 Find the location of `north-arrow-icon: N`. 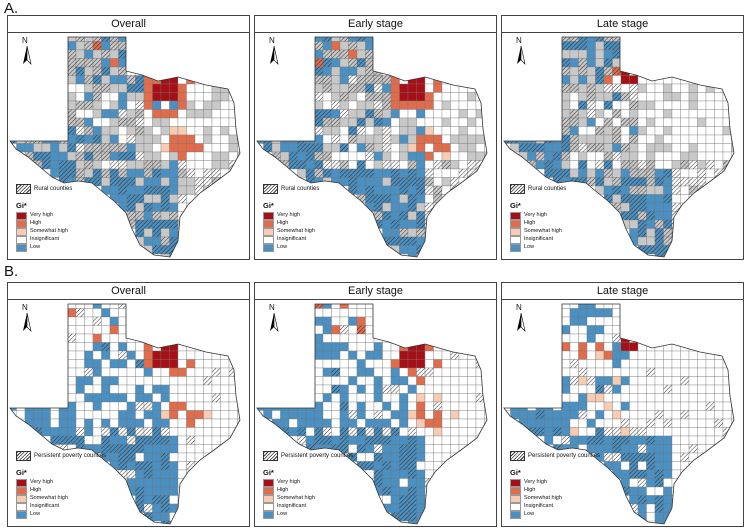

north-arrow-icon: N is located at coordinates (521, 52).